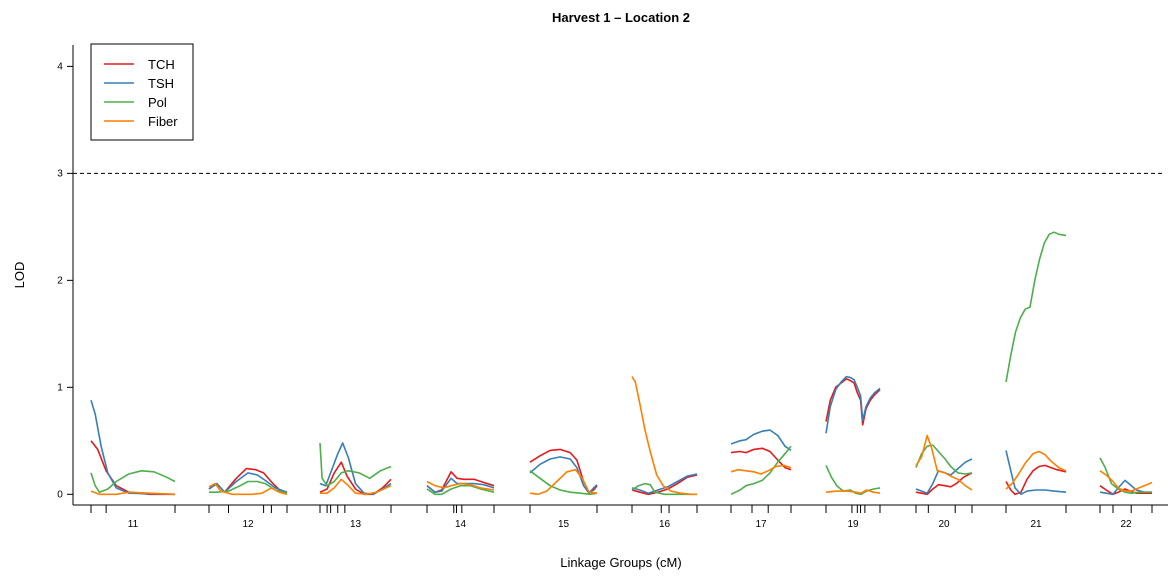  I want to click on group-label: 20, so click(944, 524).